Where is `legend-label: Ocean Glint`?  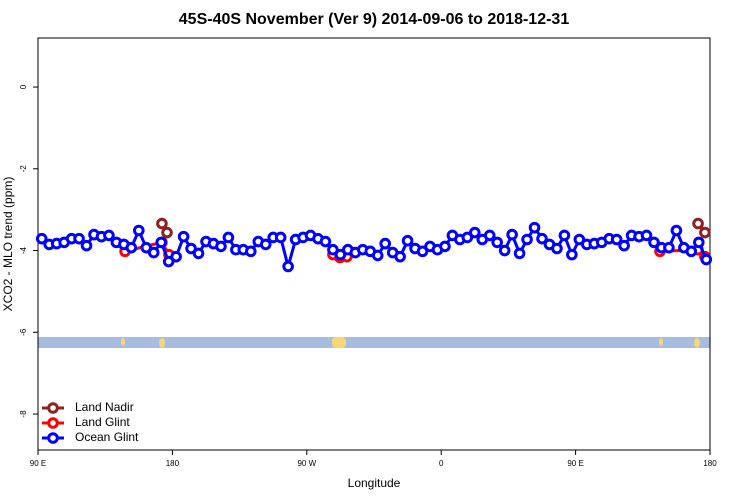
legend-label: Ocean Glint is located at coordinates (107, 437).